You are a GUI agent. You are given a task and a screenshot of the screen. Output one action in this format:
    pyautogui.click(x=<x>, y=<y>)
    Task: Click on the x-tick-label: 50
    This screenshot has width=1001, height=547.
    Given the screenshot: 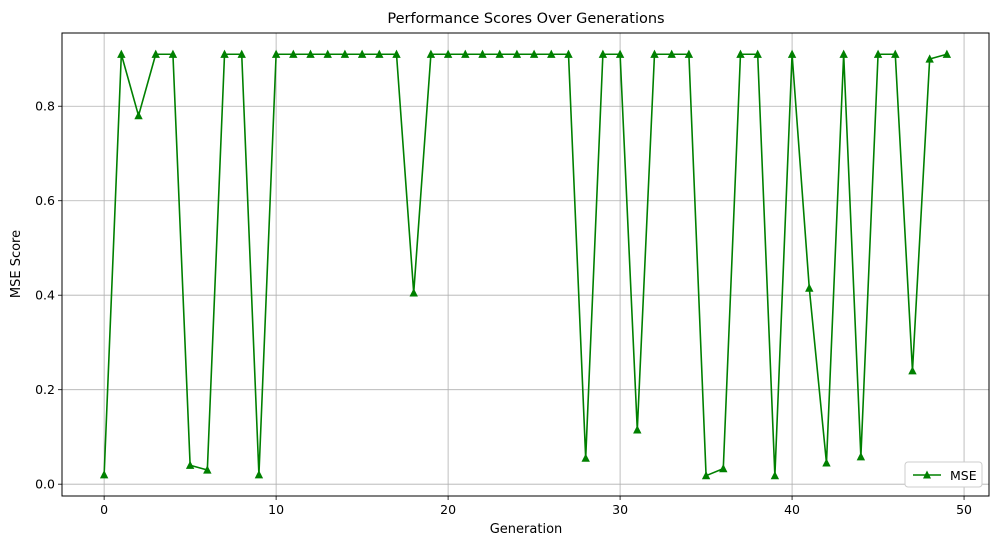 What is the action you would take?
    pyautogui.click(x=964, y=509)
    